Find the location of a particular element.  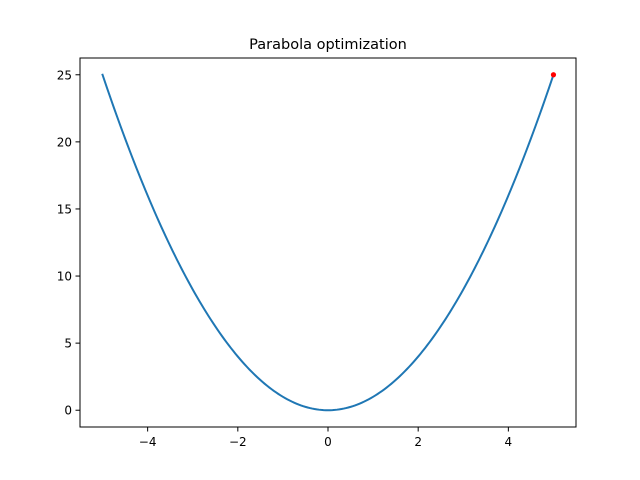

x-tick-label: −2 is located at coordinates (238, 442).